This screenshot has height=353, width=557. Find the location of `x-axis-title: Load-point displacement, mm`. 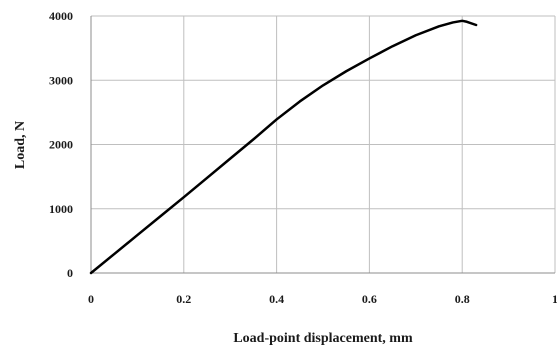

x-axis-title: Load-point displacement, mm is located at coordinates (323, 338).